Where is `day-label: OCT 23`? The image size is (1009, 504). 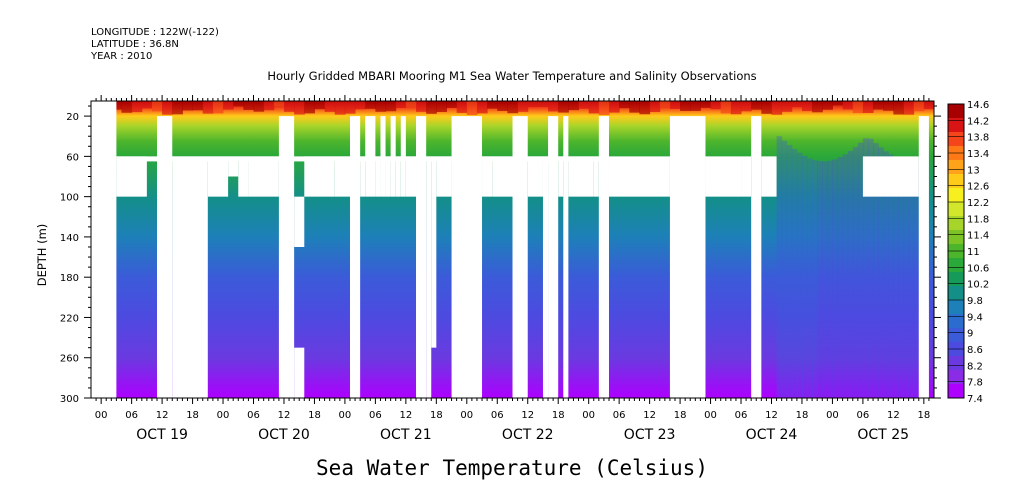 day-label: OCT 23 is located at coordinates (650, 435).